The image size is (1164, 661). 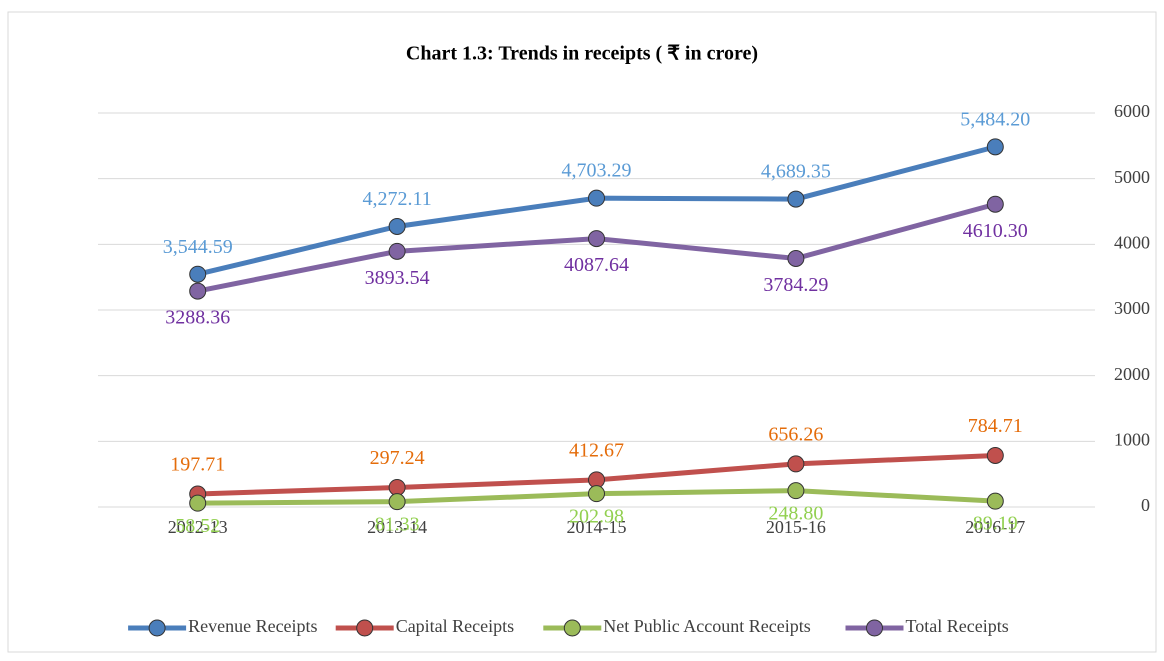 I want to click on data-label: 3893.54, so click(x=397, y=278).